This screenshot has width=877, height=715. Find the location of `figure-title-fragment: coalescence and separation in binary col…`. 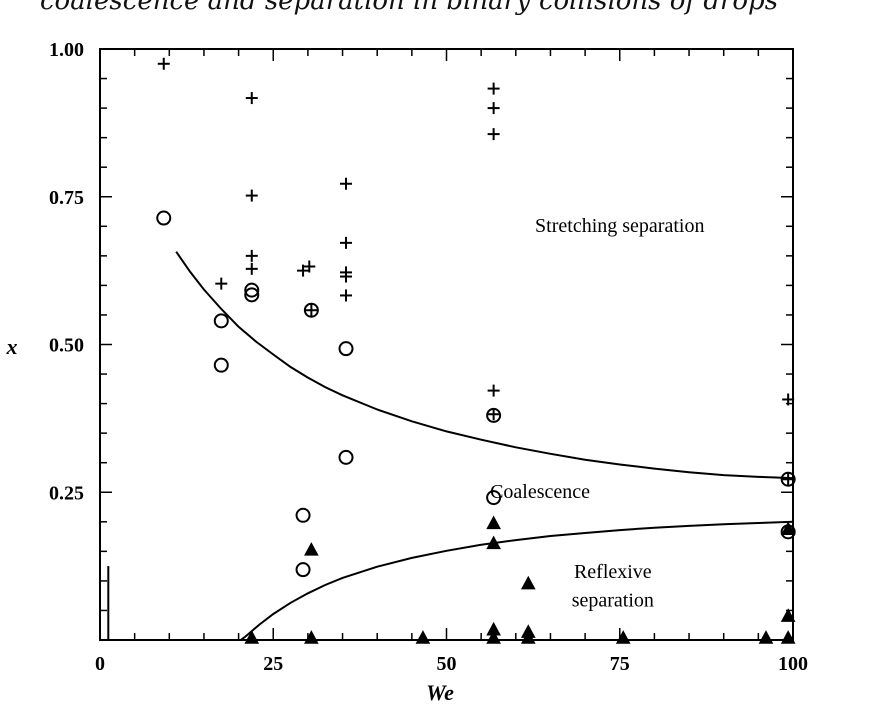

figure-title-fragment: coalescence and separation in binary col… is located at coordinates (409, 8).